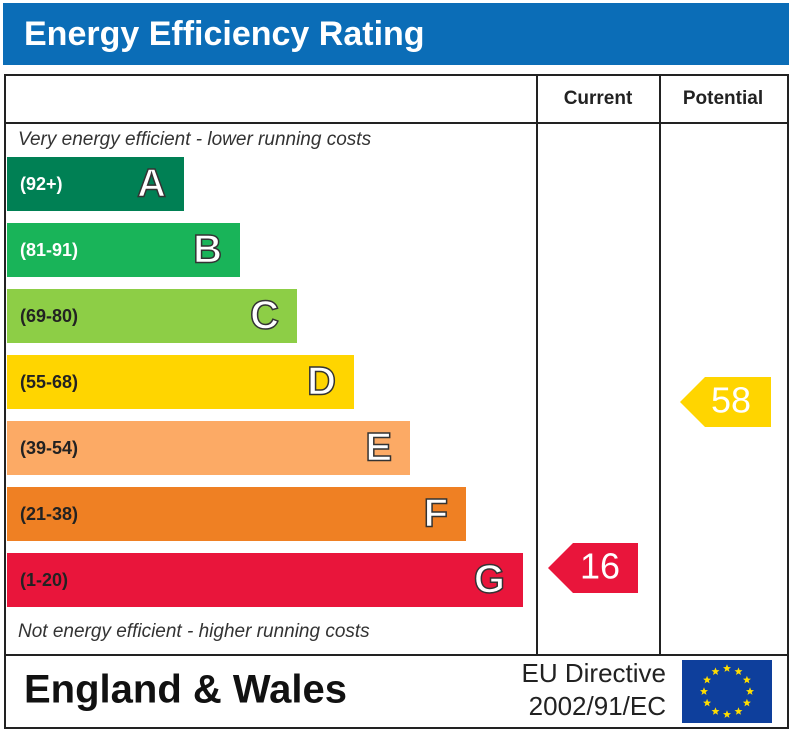  What do you see at coordinates (321, 382) in the screenshot?
I see `band-letter: D` at bounding box center [321, 382].